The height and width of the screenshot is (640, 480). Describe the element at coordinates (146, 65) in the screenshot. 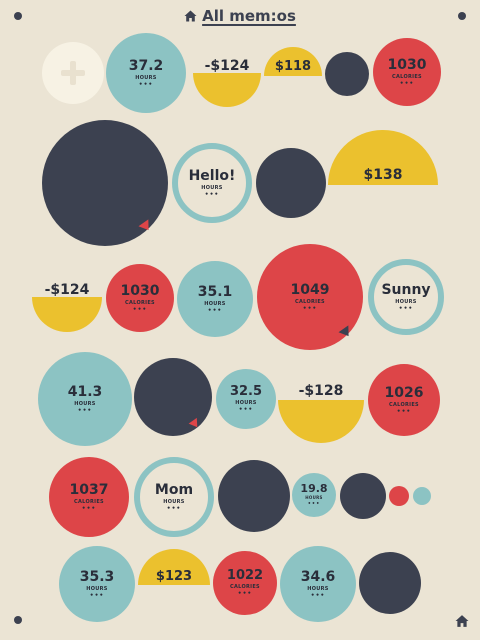

I see `memo-value: 37.2` at that location.